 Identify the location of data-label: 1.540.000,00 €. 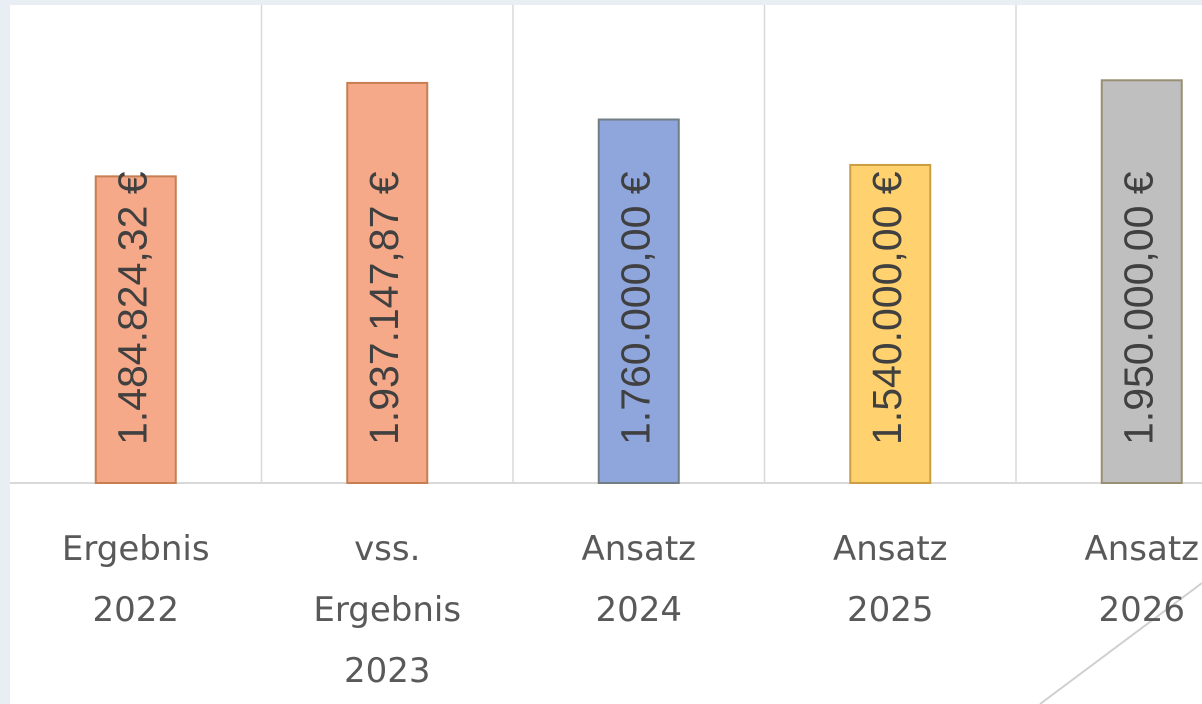
(887, 308).